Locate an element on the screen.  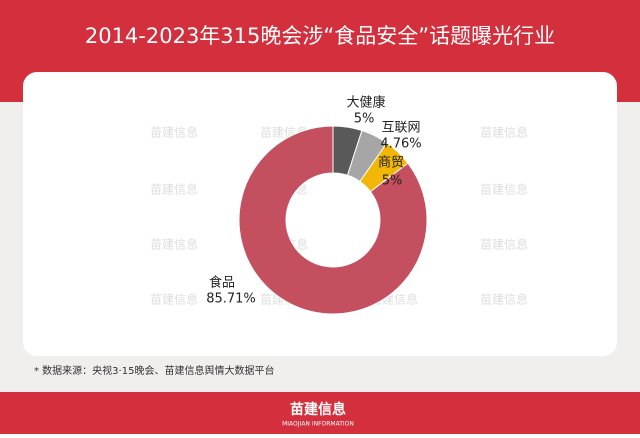
category-label: 互联网 is located at coordinates (400, 128).